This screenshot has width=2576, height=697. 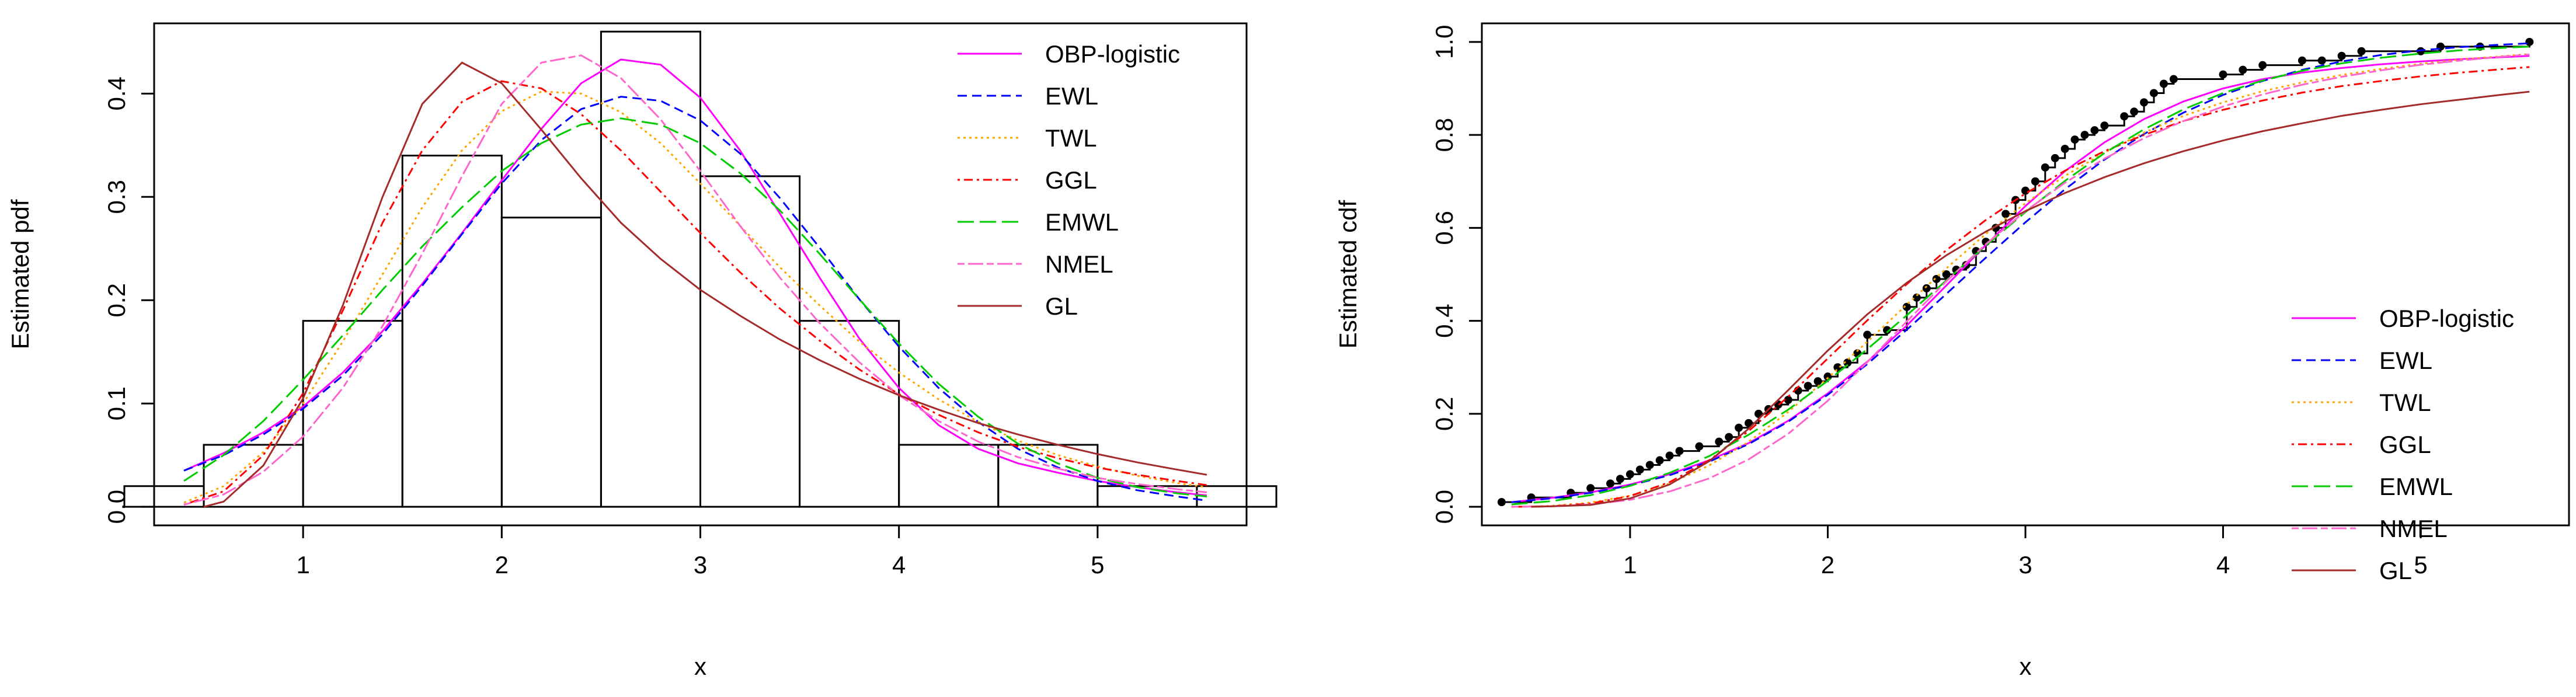 I want to click on x-tick-label: 4, so click(x=899, y=564).